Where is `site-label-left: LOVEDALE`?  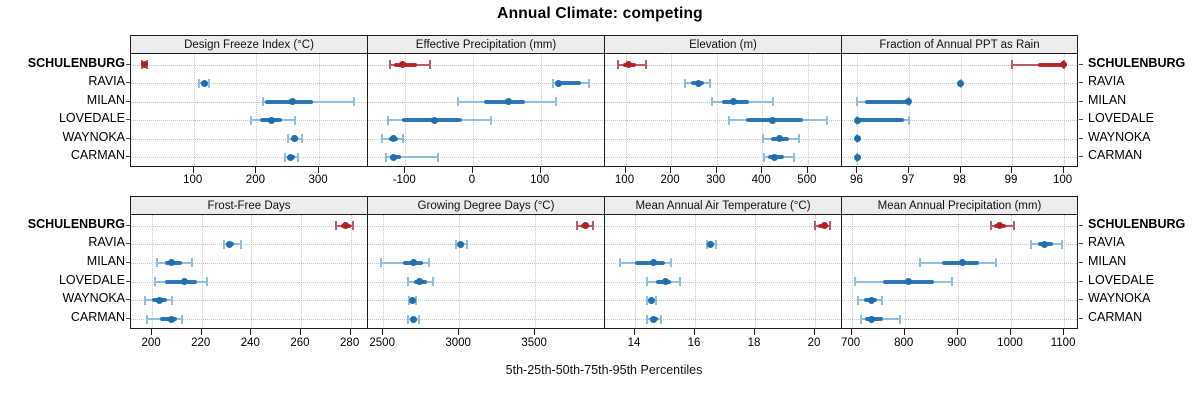
site-label-left: LOVEDALE is located at coordinates (91, 279).